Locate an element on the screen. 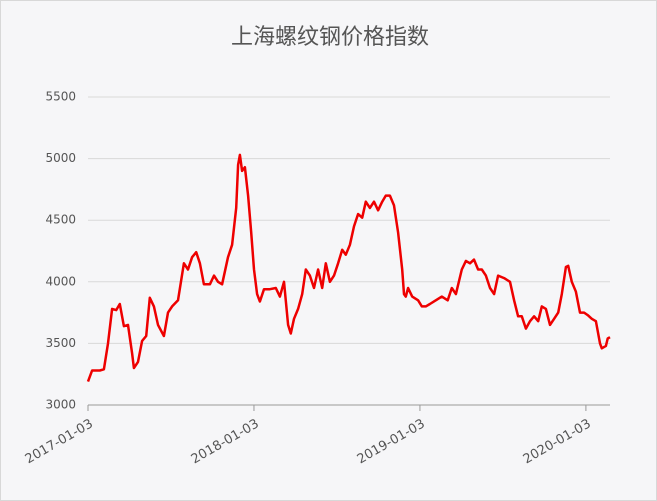 This screenshot has width=657, height=501. y-tick-label: 3000 is located at coordinates (60, 405).